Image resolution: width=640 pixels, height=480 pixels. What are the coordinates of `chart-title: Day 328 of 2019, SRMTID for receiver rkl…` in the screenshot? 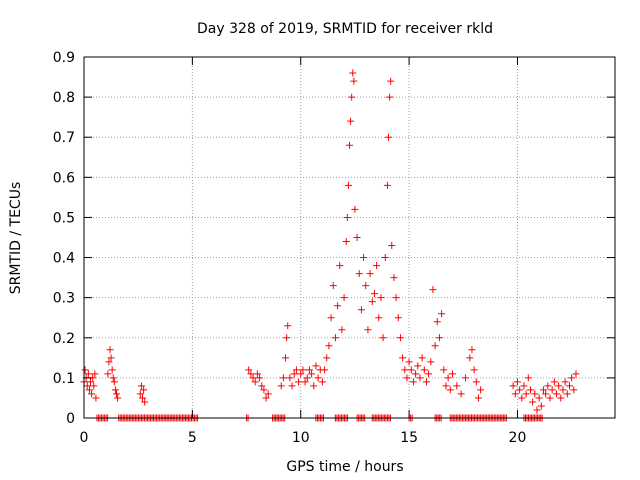 It's located at (345, 29).